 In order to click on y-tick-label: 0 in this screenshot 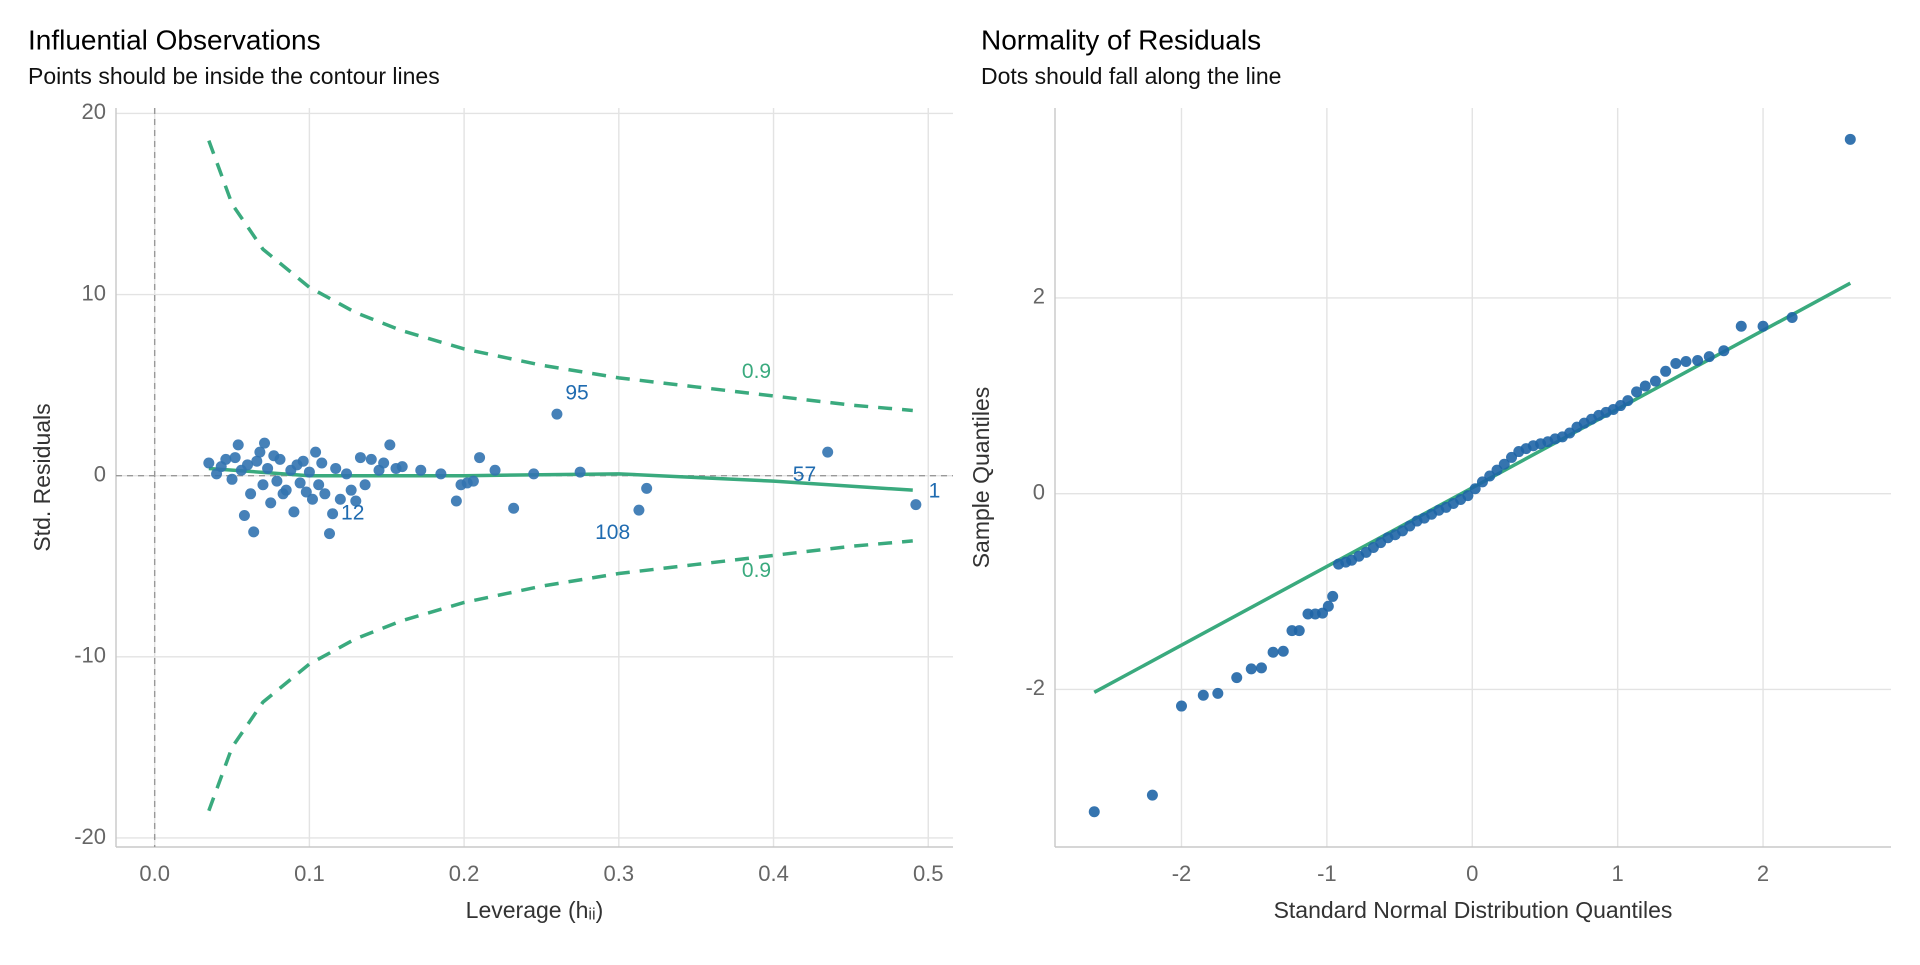, I will do `click(100, 474)`.